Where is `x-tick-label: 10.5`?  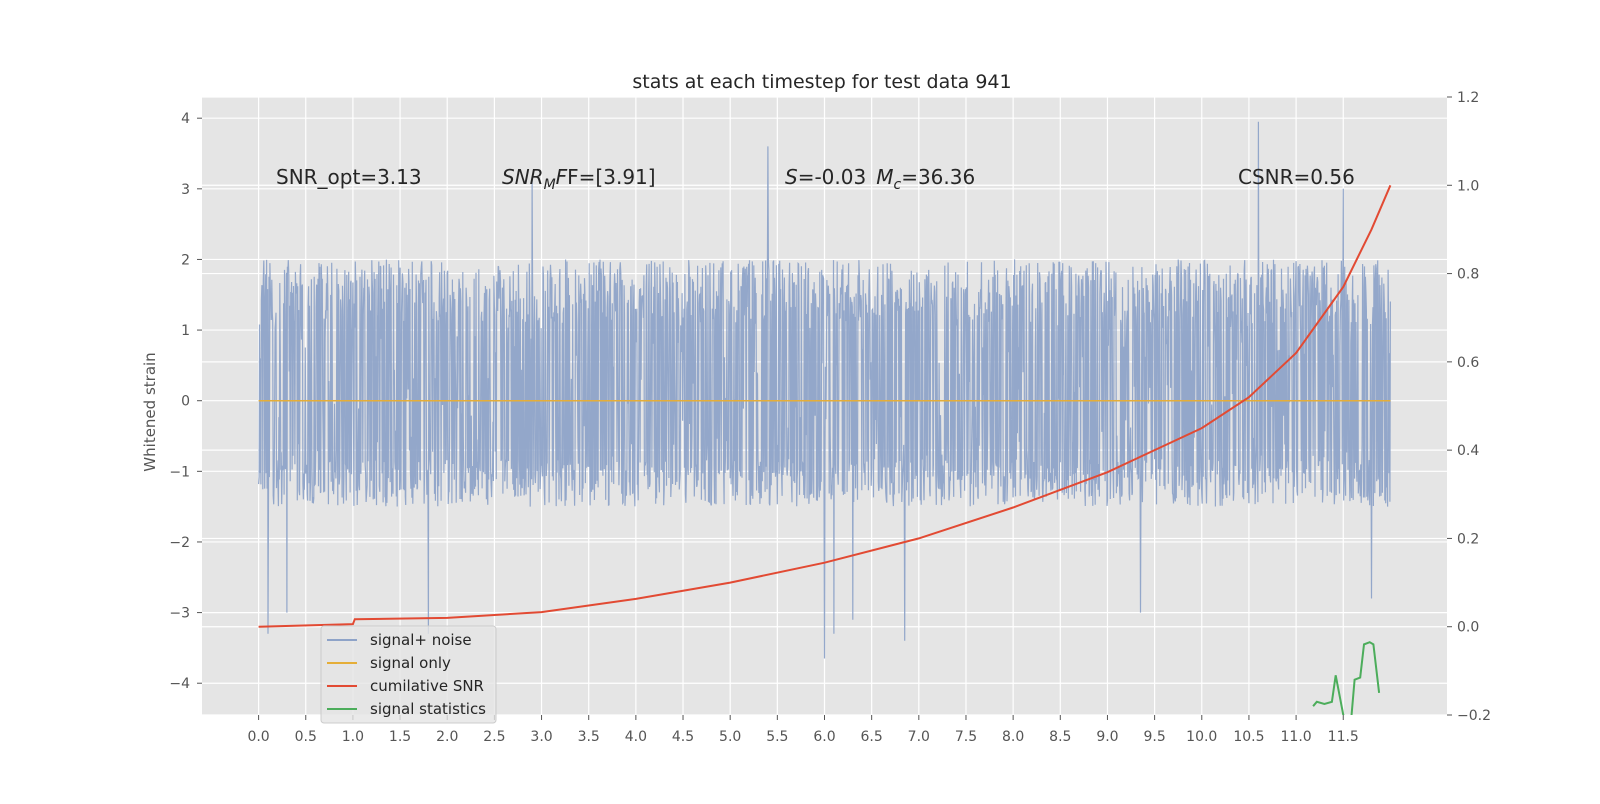 x-tick-label: 10.5 is located at coordinates (1248, 737).